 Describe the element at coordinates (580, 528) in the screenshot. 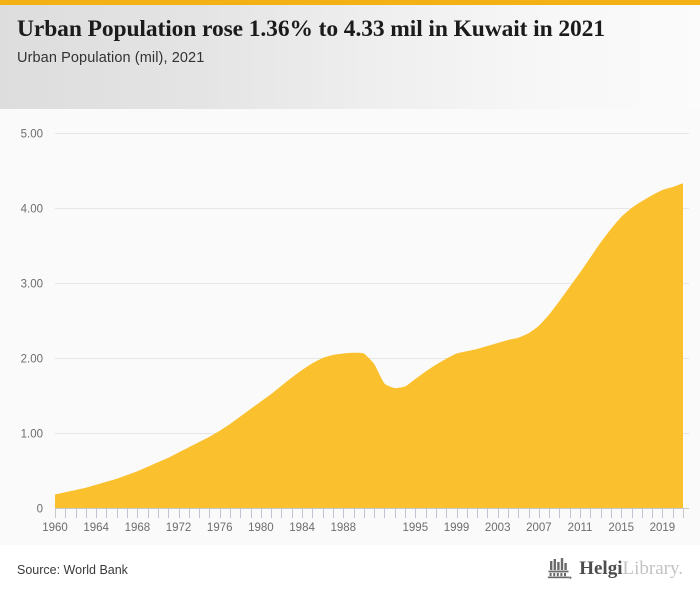

I see `x-tick-label: 2011` at that location.